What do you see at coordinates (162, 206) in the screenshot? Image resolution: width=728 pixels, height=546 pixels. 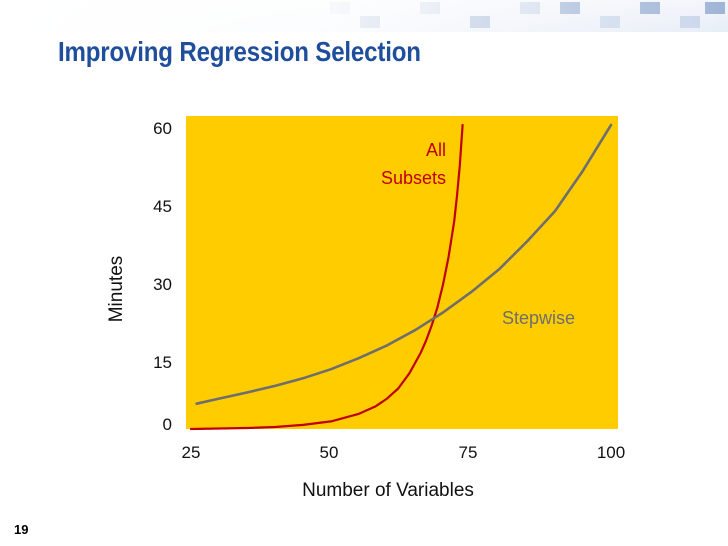 I see `y-tick-label: 45` at bounding box center [162, 206].